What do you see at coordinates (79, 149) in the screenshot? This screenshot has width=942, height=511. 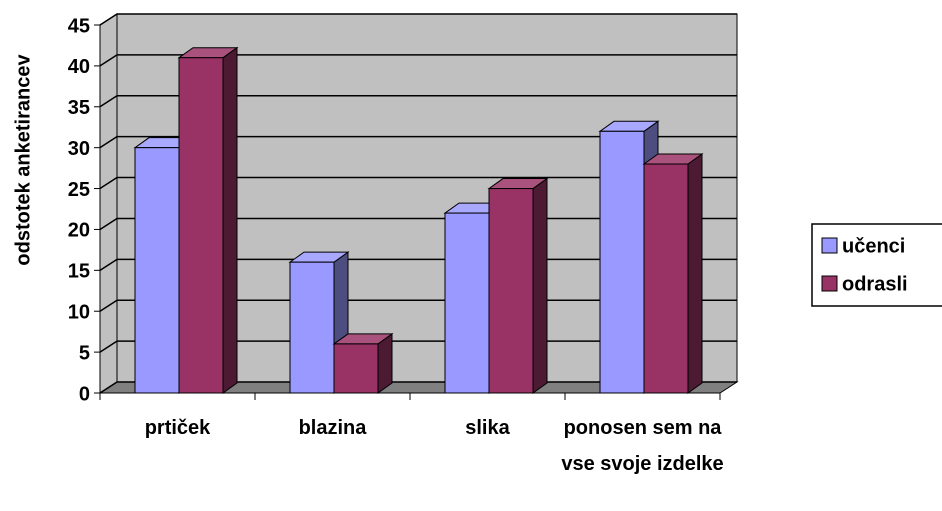 I see `y-tick-label: 30` at bounding box center [79, 149].